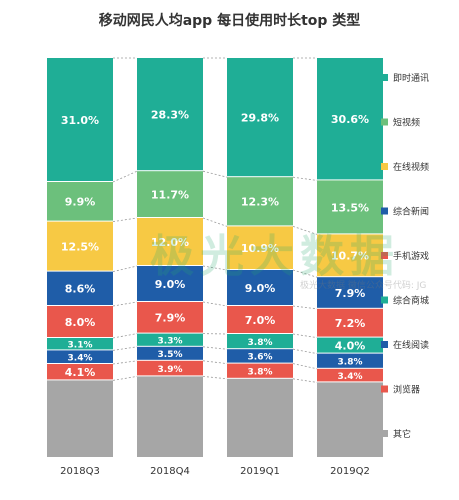 The width and height of the screenshot is (459, 500). What do you see at coordinates (260, 202) in the screenshot?
I see `data-label: 12.3%` at bounding box center [260, 202].